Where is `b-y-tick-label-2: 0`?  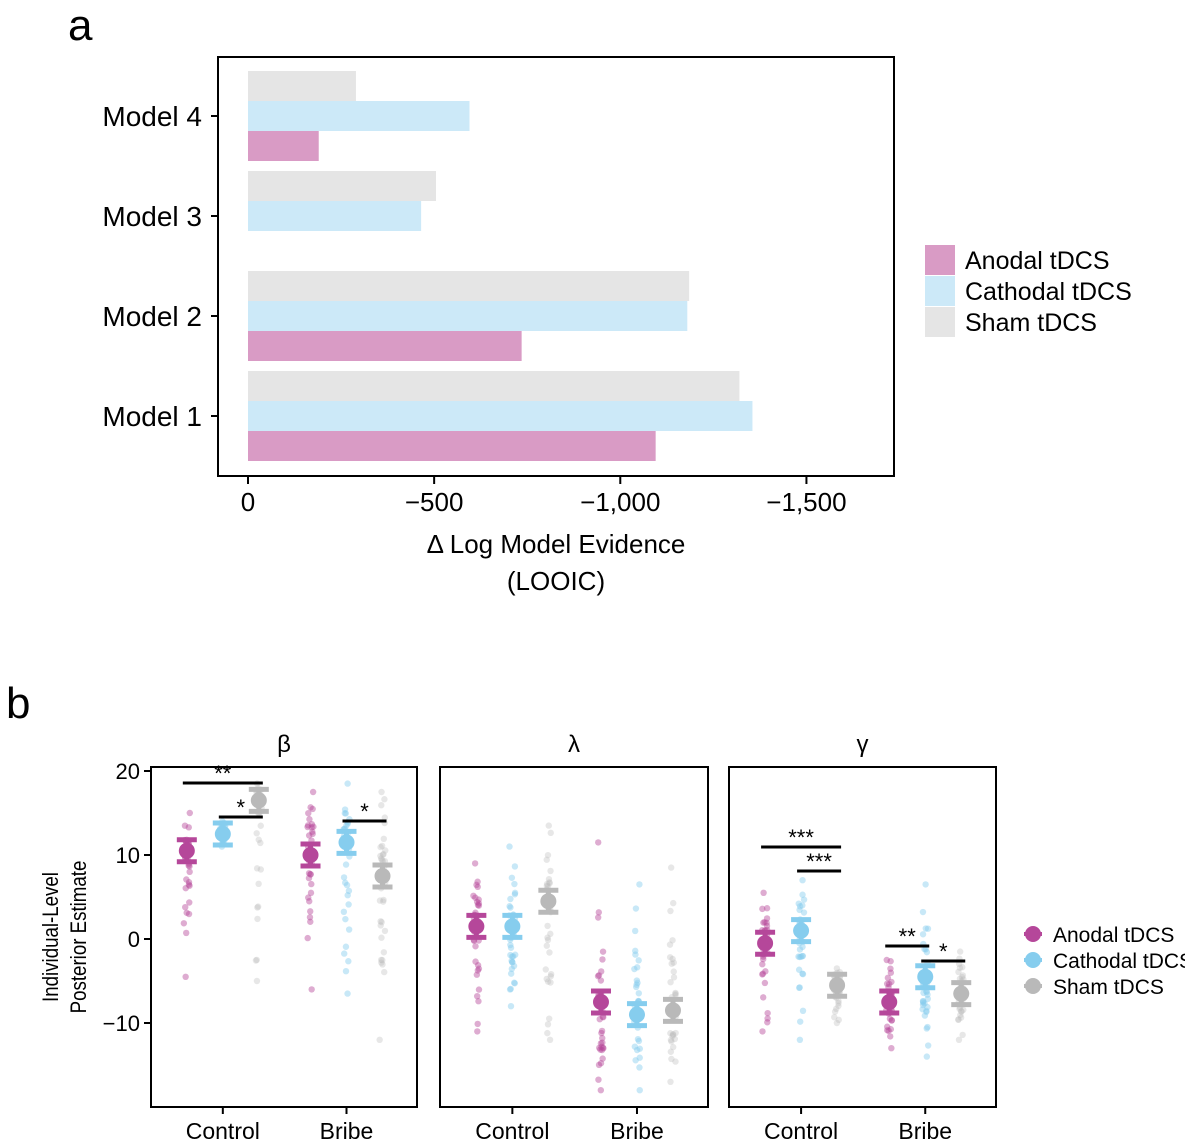 b-y-tick-label-2: 0 is located at coordinates (134, 939).